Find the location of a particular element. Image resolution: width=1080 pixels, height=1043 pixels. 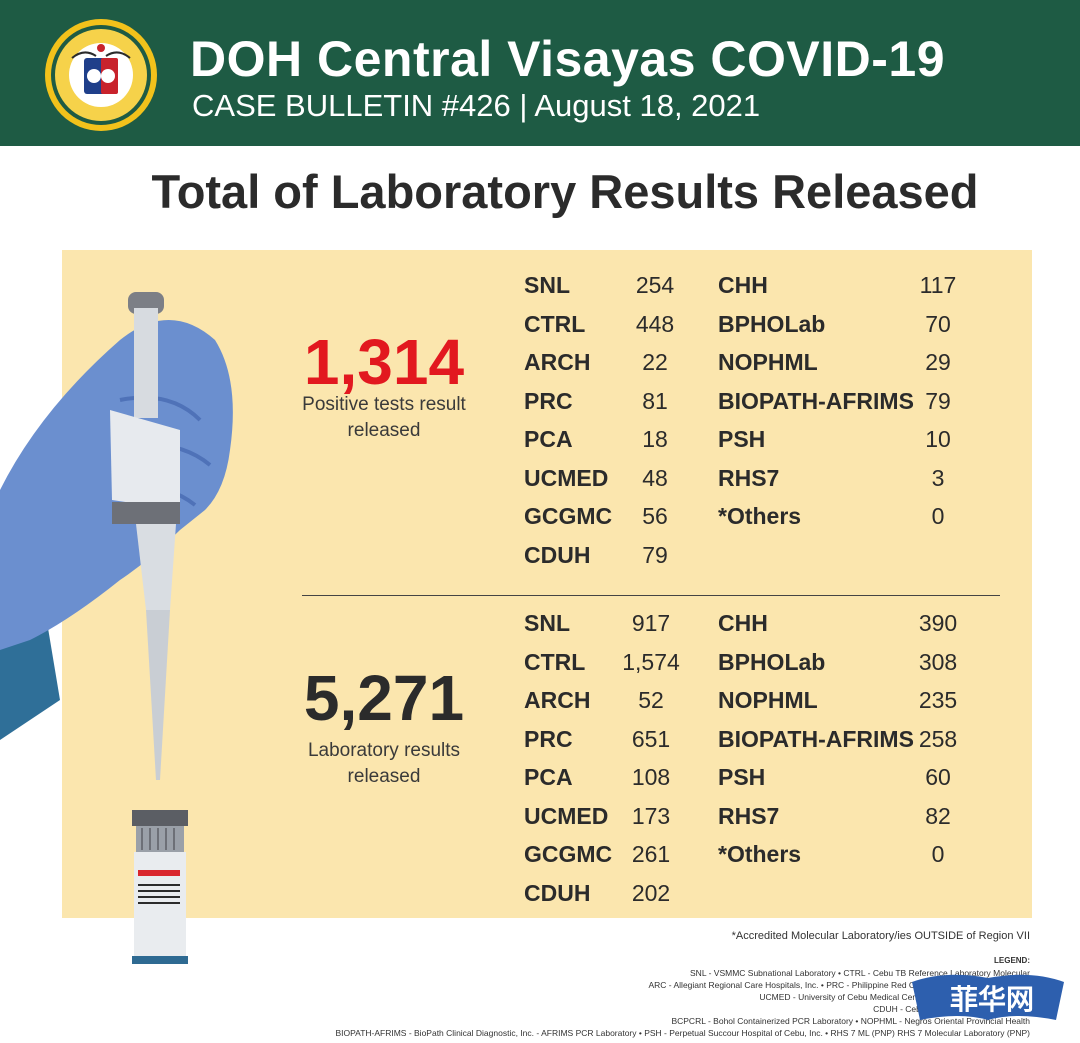

positive-lab-value: 3 is located at coordinates (938, 477).